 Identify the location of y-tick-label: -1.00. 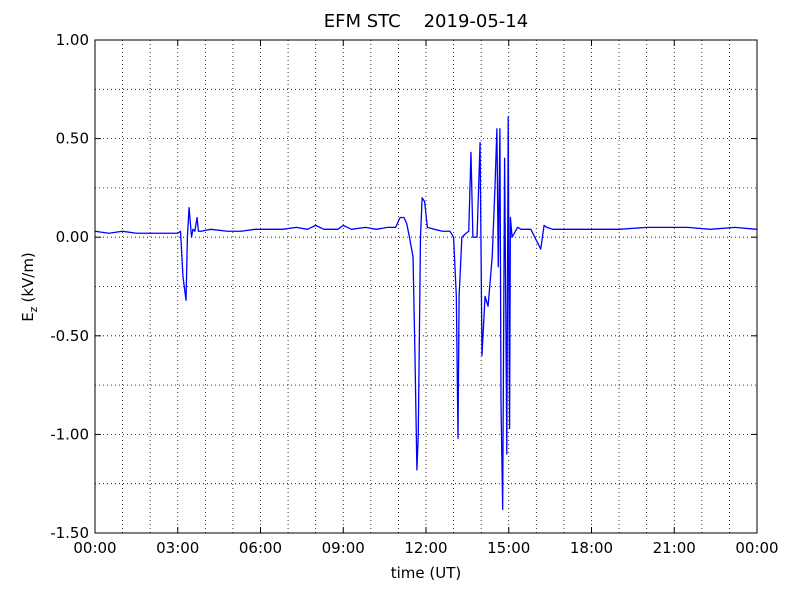
(69, 434).